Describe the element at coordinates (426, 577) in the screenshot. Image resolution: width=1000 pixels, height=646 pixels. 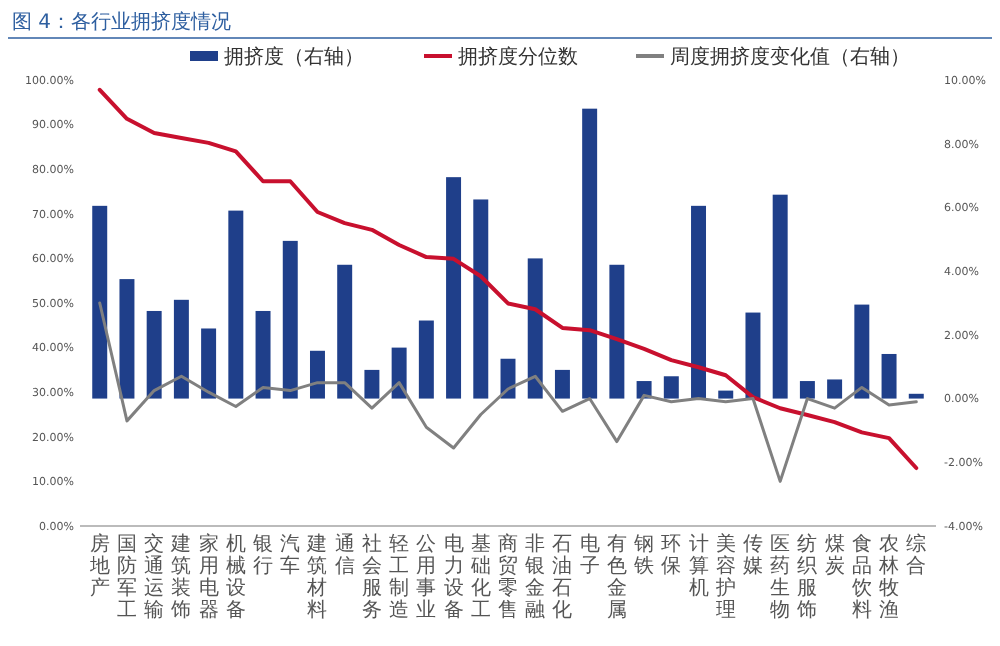
I see `x-tick-label: 公用事业` at that location.